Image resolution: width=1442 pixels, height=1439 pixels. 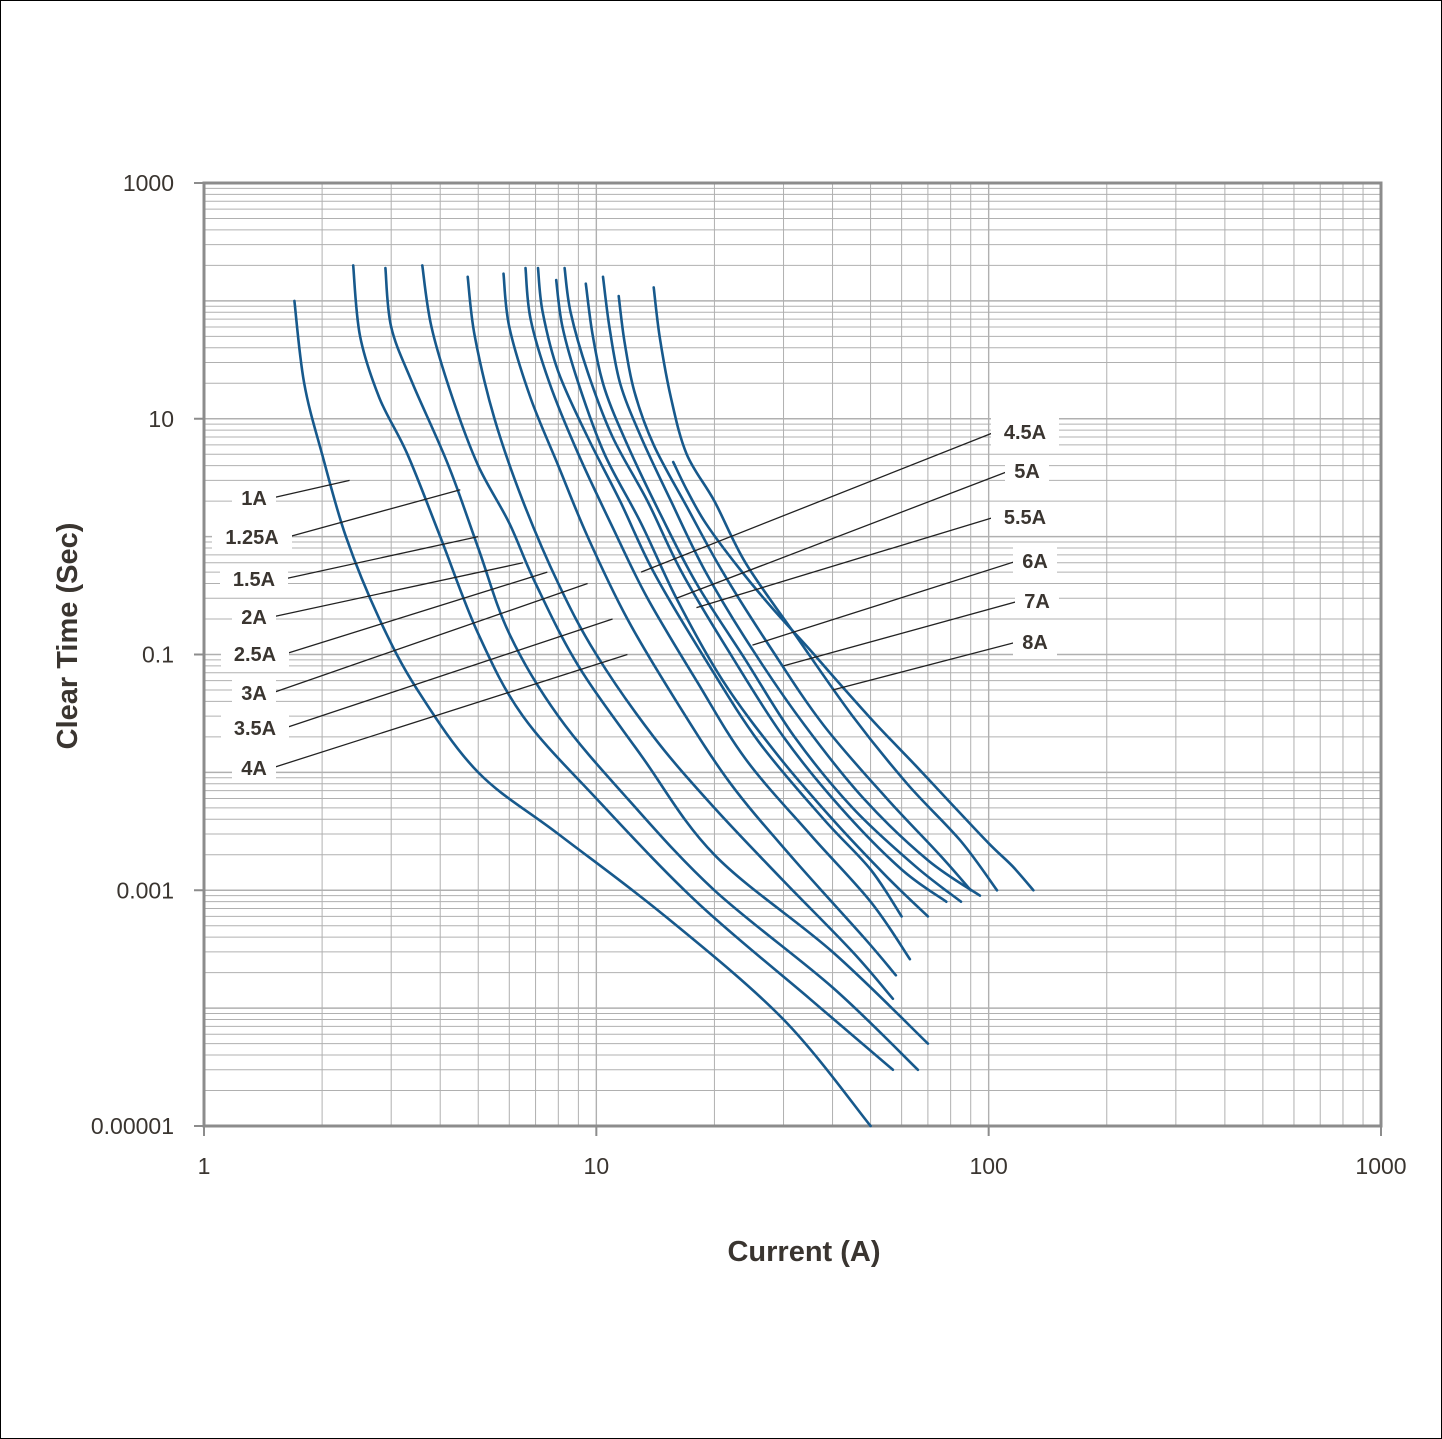 I want to click on leader-5-5a, so click(x=846, y=562).